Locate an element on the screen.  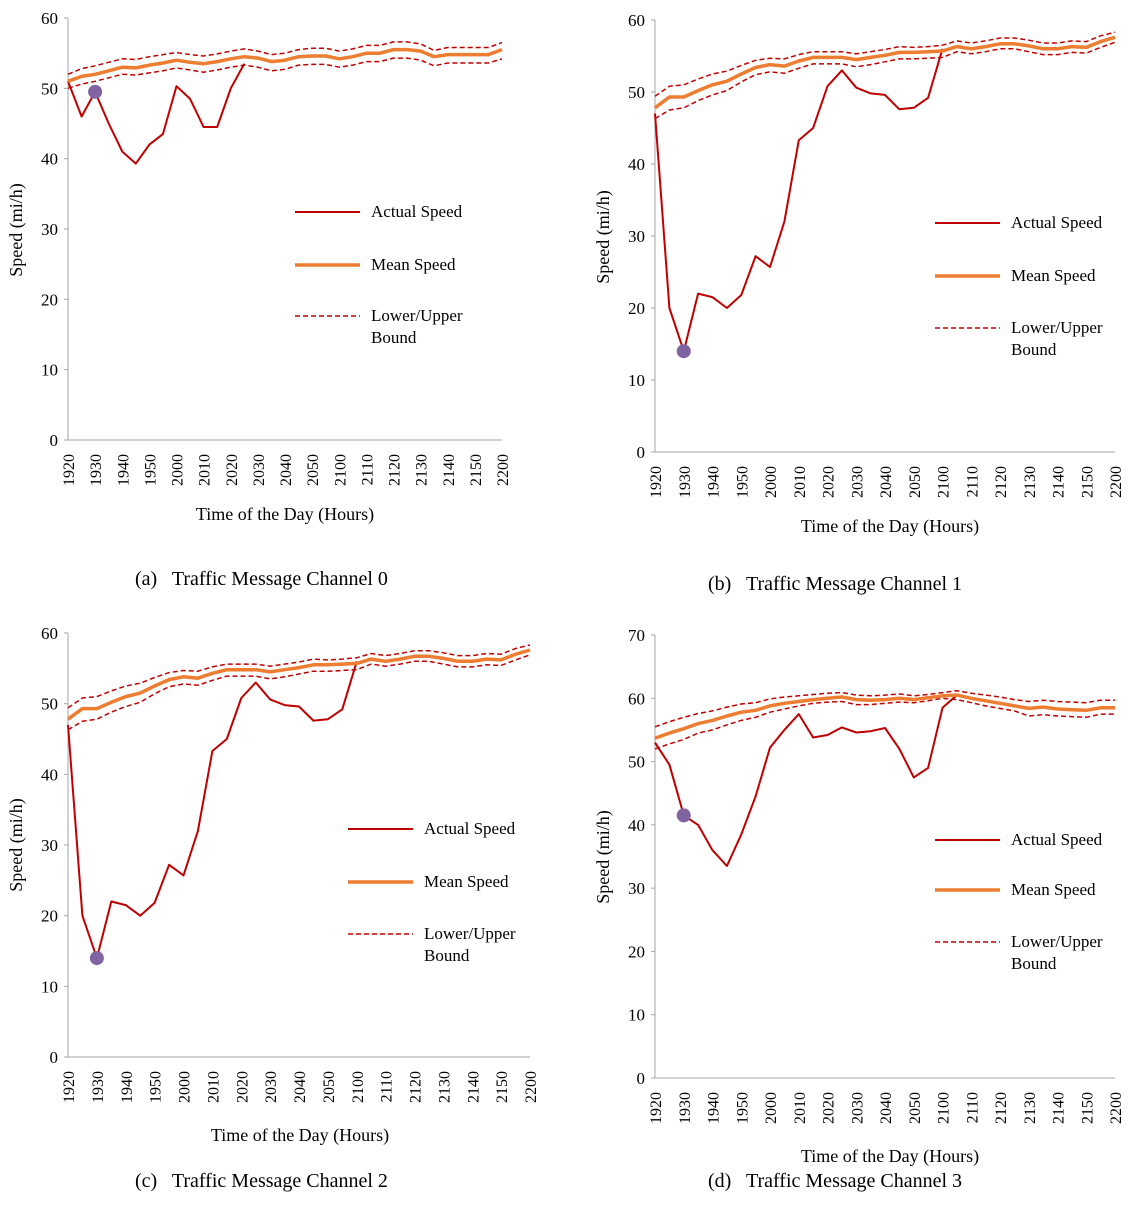
y-tick-label: 70 is located at coordinates (636, 635).